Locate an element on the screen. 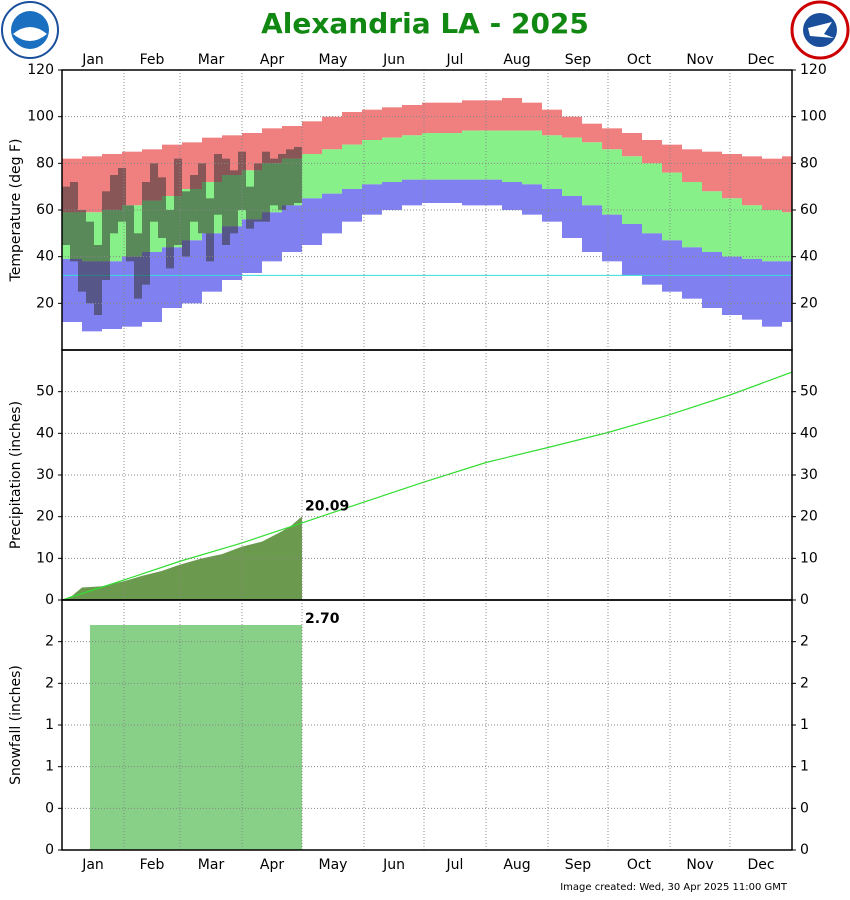 The image size is (850, 900). plot is located at coordinates (196, 737).